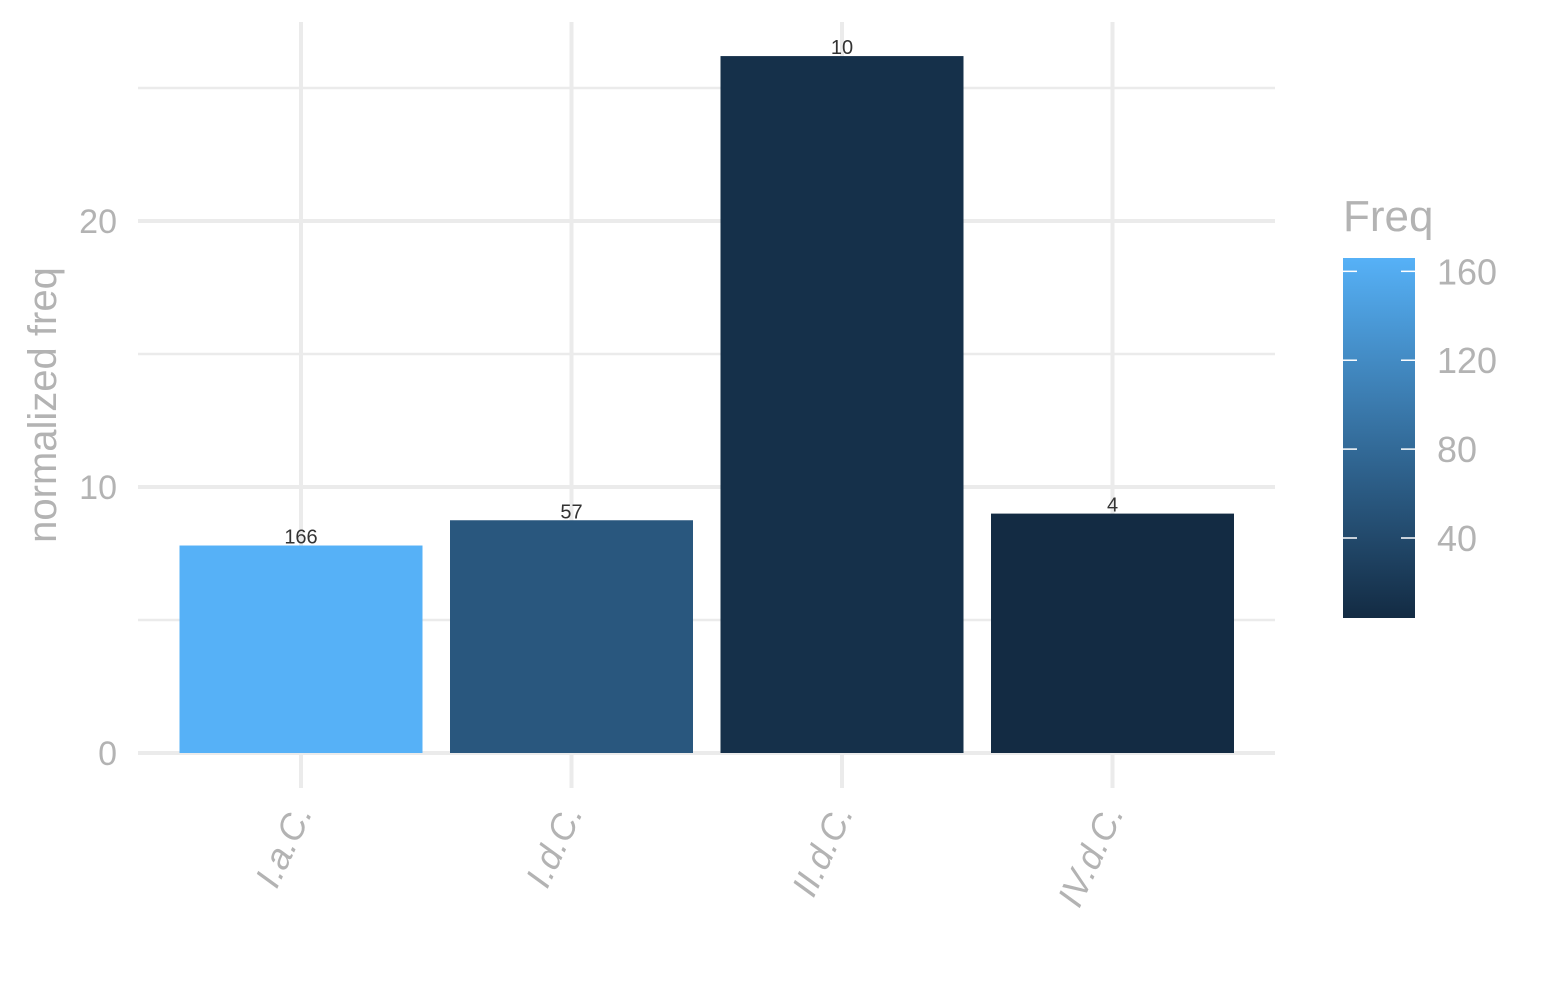 This screenshot has height=1000, width=1545. Describe the element at coordinates (1388, 216) in the screenshot. I see `legend-title: Freq` at that location.